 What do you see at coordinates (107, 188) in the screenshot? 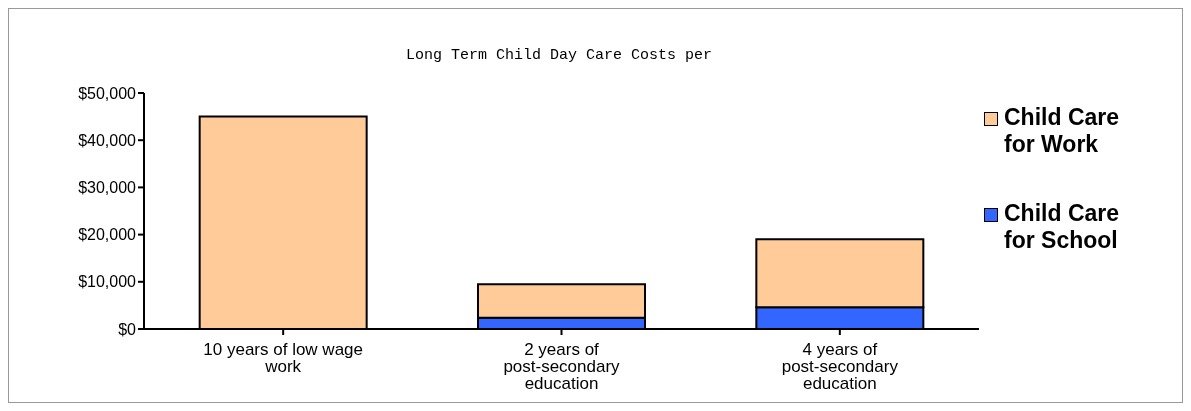
I see `y-tick-label: $30,000` at bounding box center [107, 188].